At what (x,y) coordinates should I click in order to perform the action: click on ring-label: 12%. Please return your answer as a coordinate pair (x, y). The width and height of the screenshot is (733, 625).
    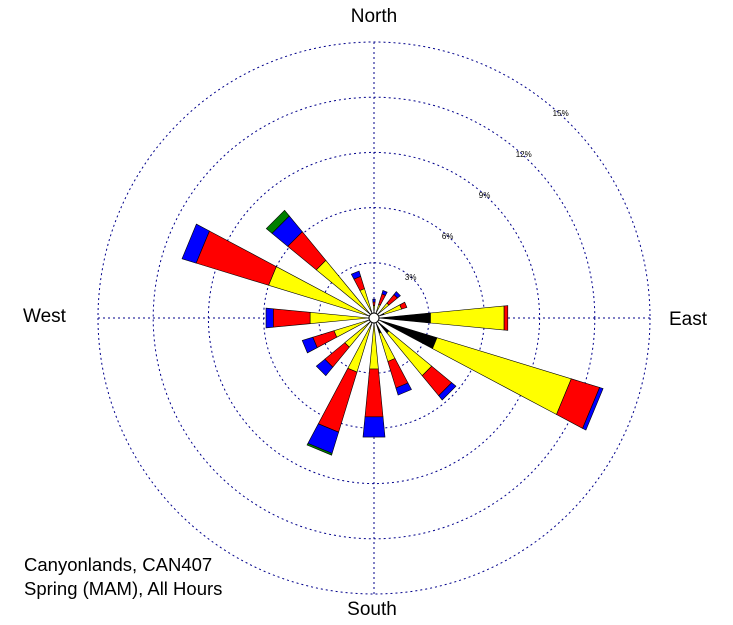
    Looking at the image, I should click on (524, 154).